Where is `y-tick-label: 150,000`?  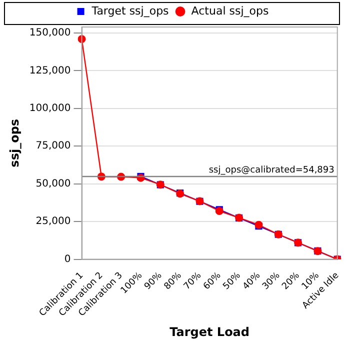 y-tick-label: 150,000 is located at coordinates (50, 33).